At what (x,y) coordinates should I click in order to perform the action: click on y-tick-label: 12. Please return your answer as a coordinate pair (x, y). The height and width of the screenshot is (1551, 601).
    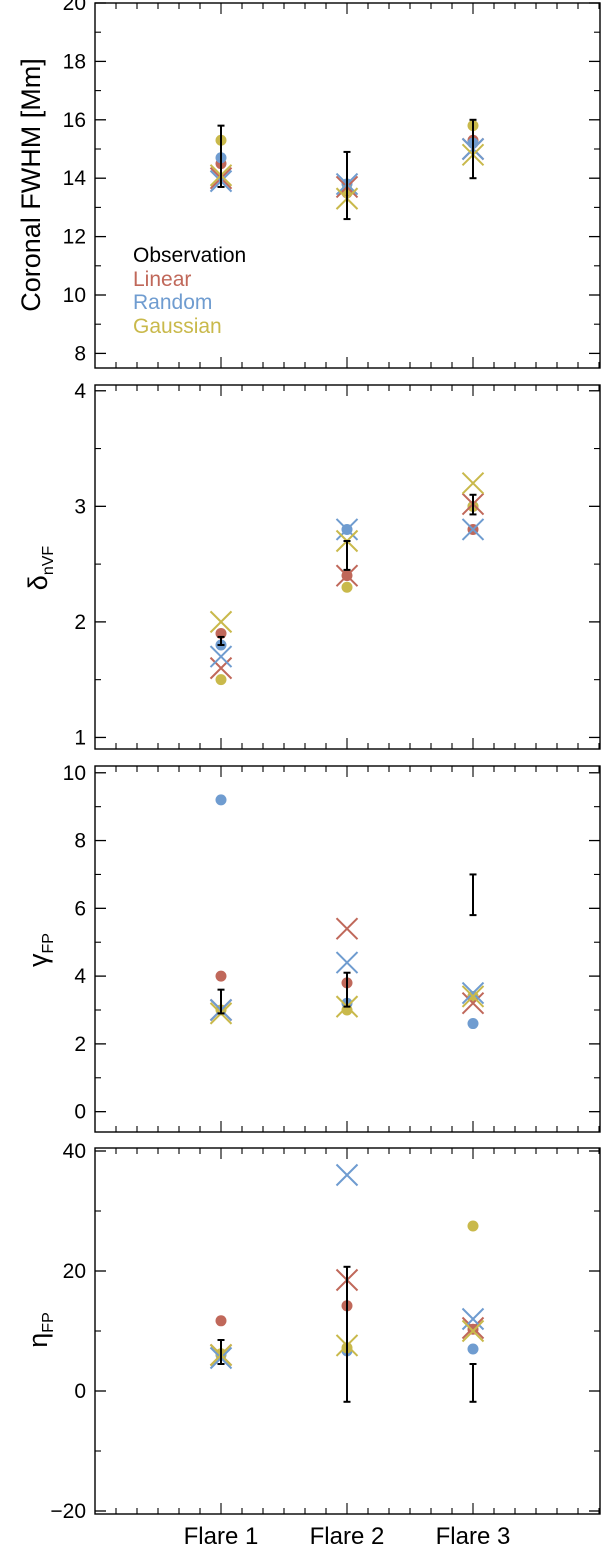
    Looking at the image, I should click on (74, 237).